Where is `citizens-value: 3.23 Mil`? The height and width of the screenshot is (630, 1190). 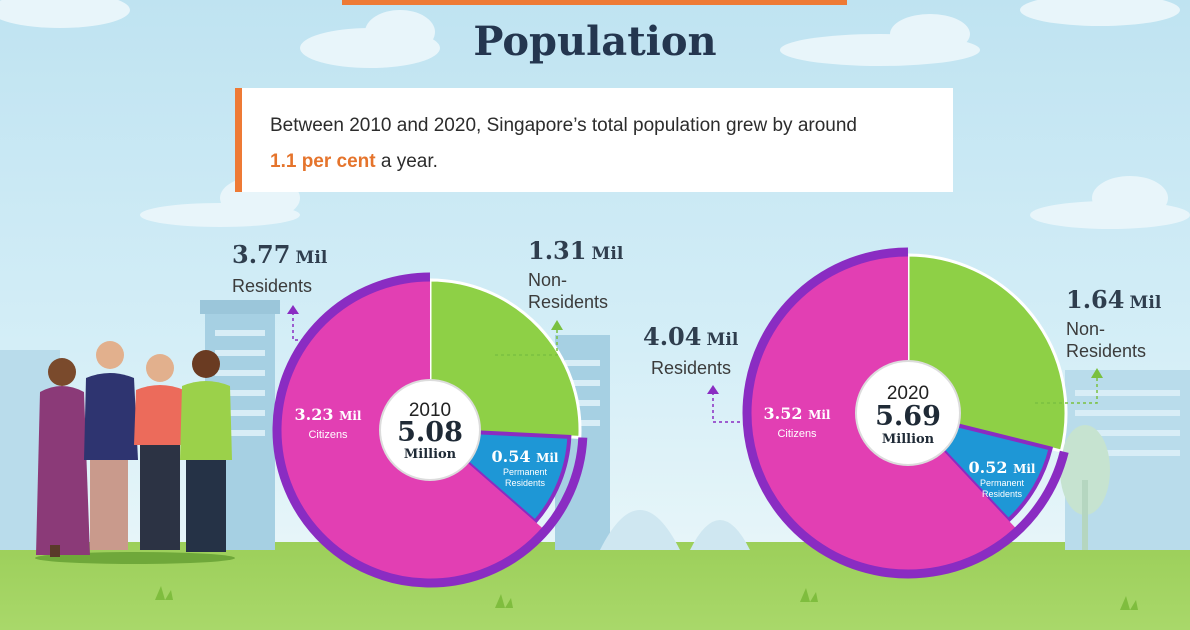 citizens-value: 3.23 Mil is located at coordinates (328, 414).